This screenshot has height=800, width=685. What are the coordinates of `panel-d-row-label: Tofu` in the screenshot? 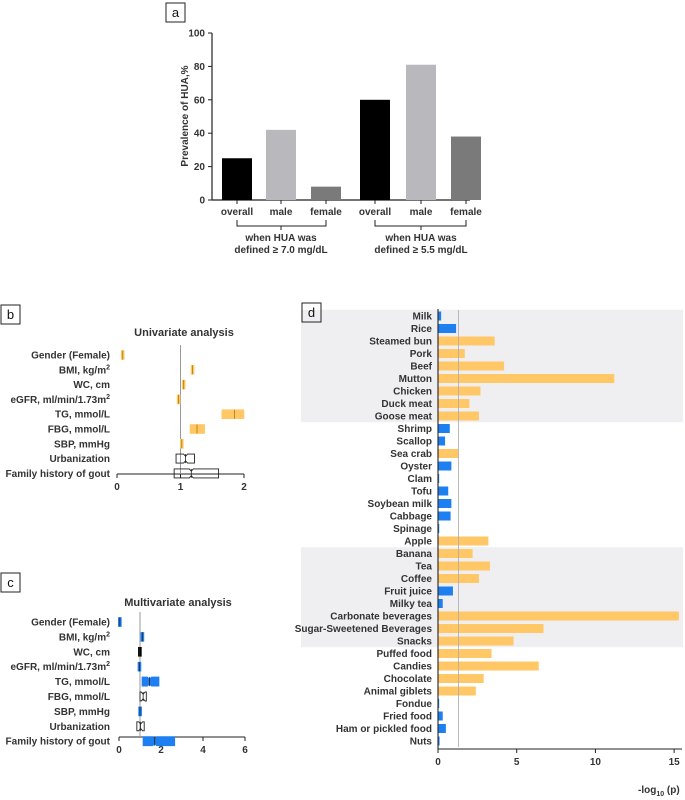 It's located at (421, 492).